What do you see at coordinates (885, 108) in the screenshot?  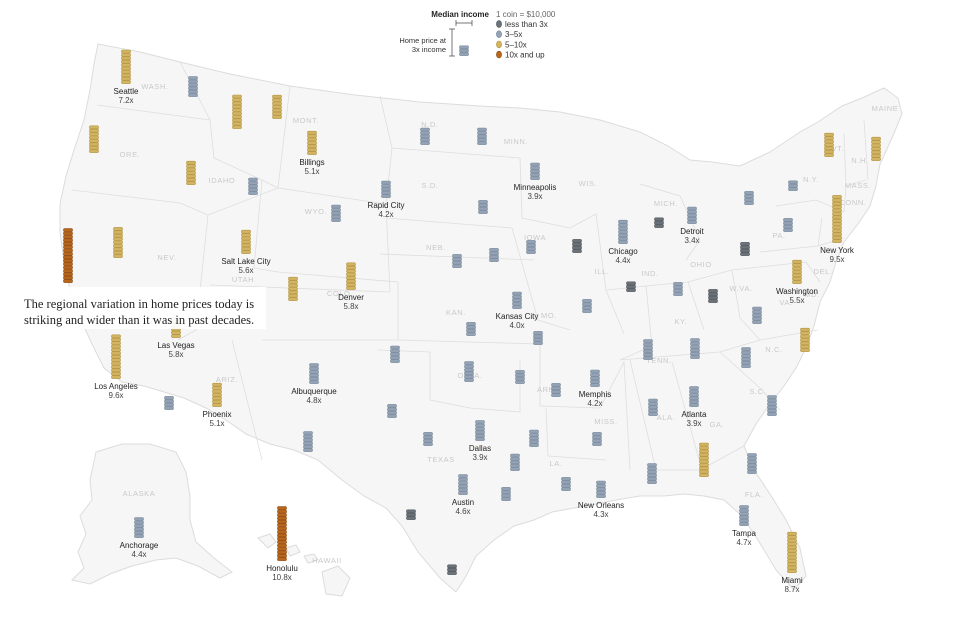 I see `state-label: MAINE` at bounding box center [885, 108].